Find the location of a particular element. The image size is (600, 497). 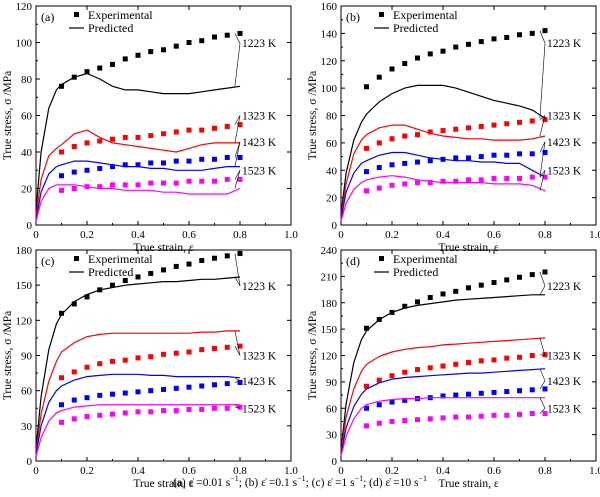

panel-label: (b) is located at coordinates (353, 17).